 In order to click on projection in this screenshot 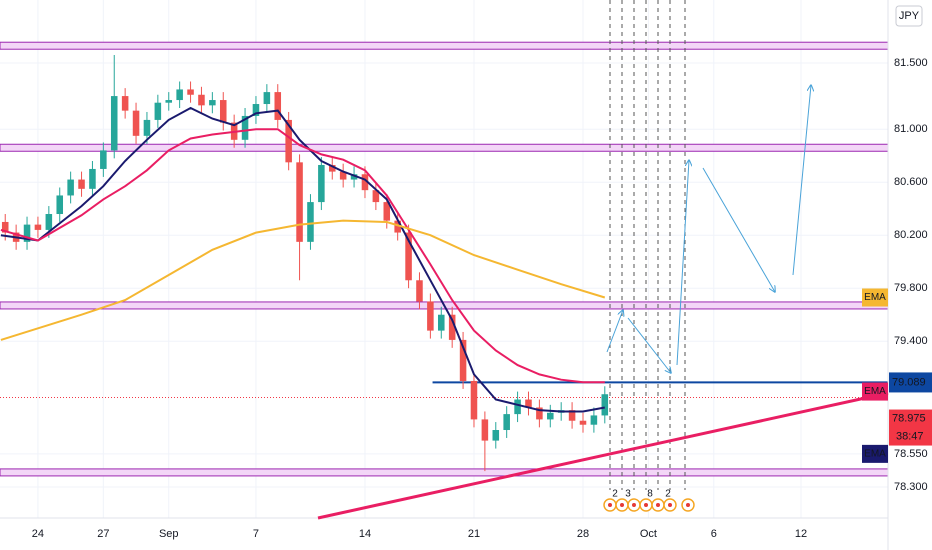, I will do `click(708, 229)`.